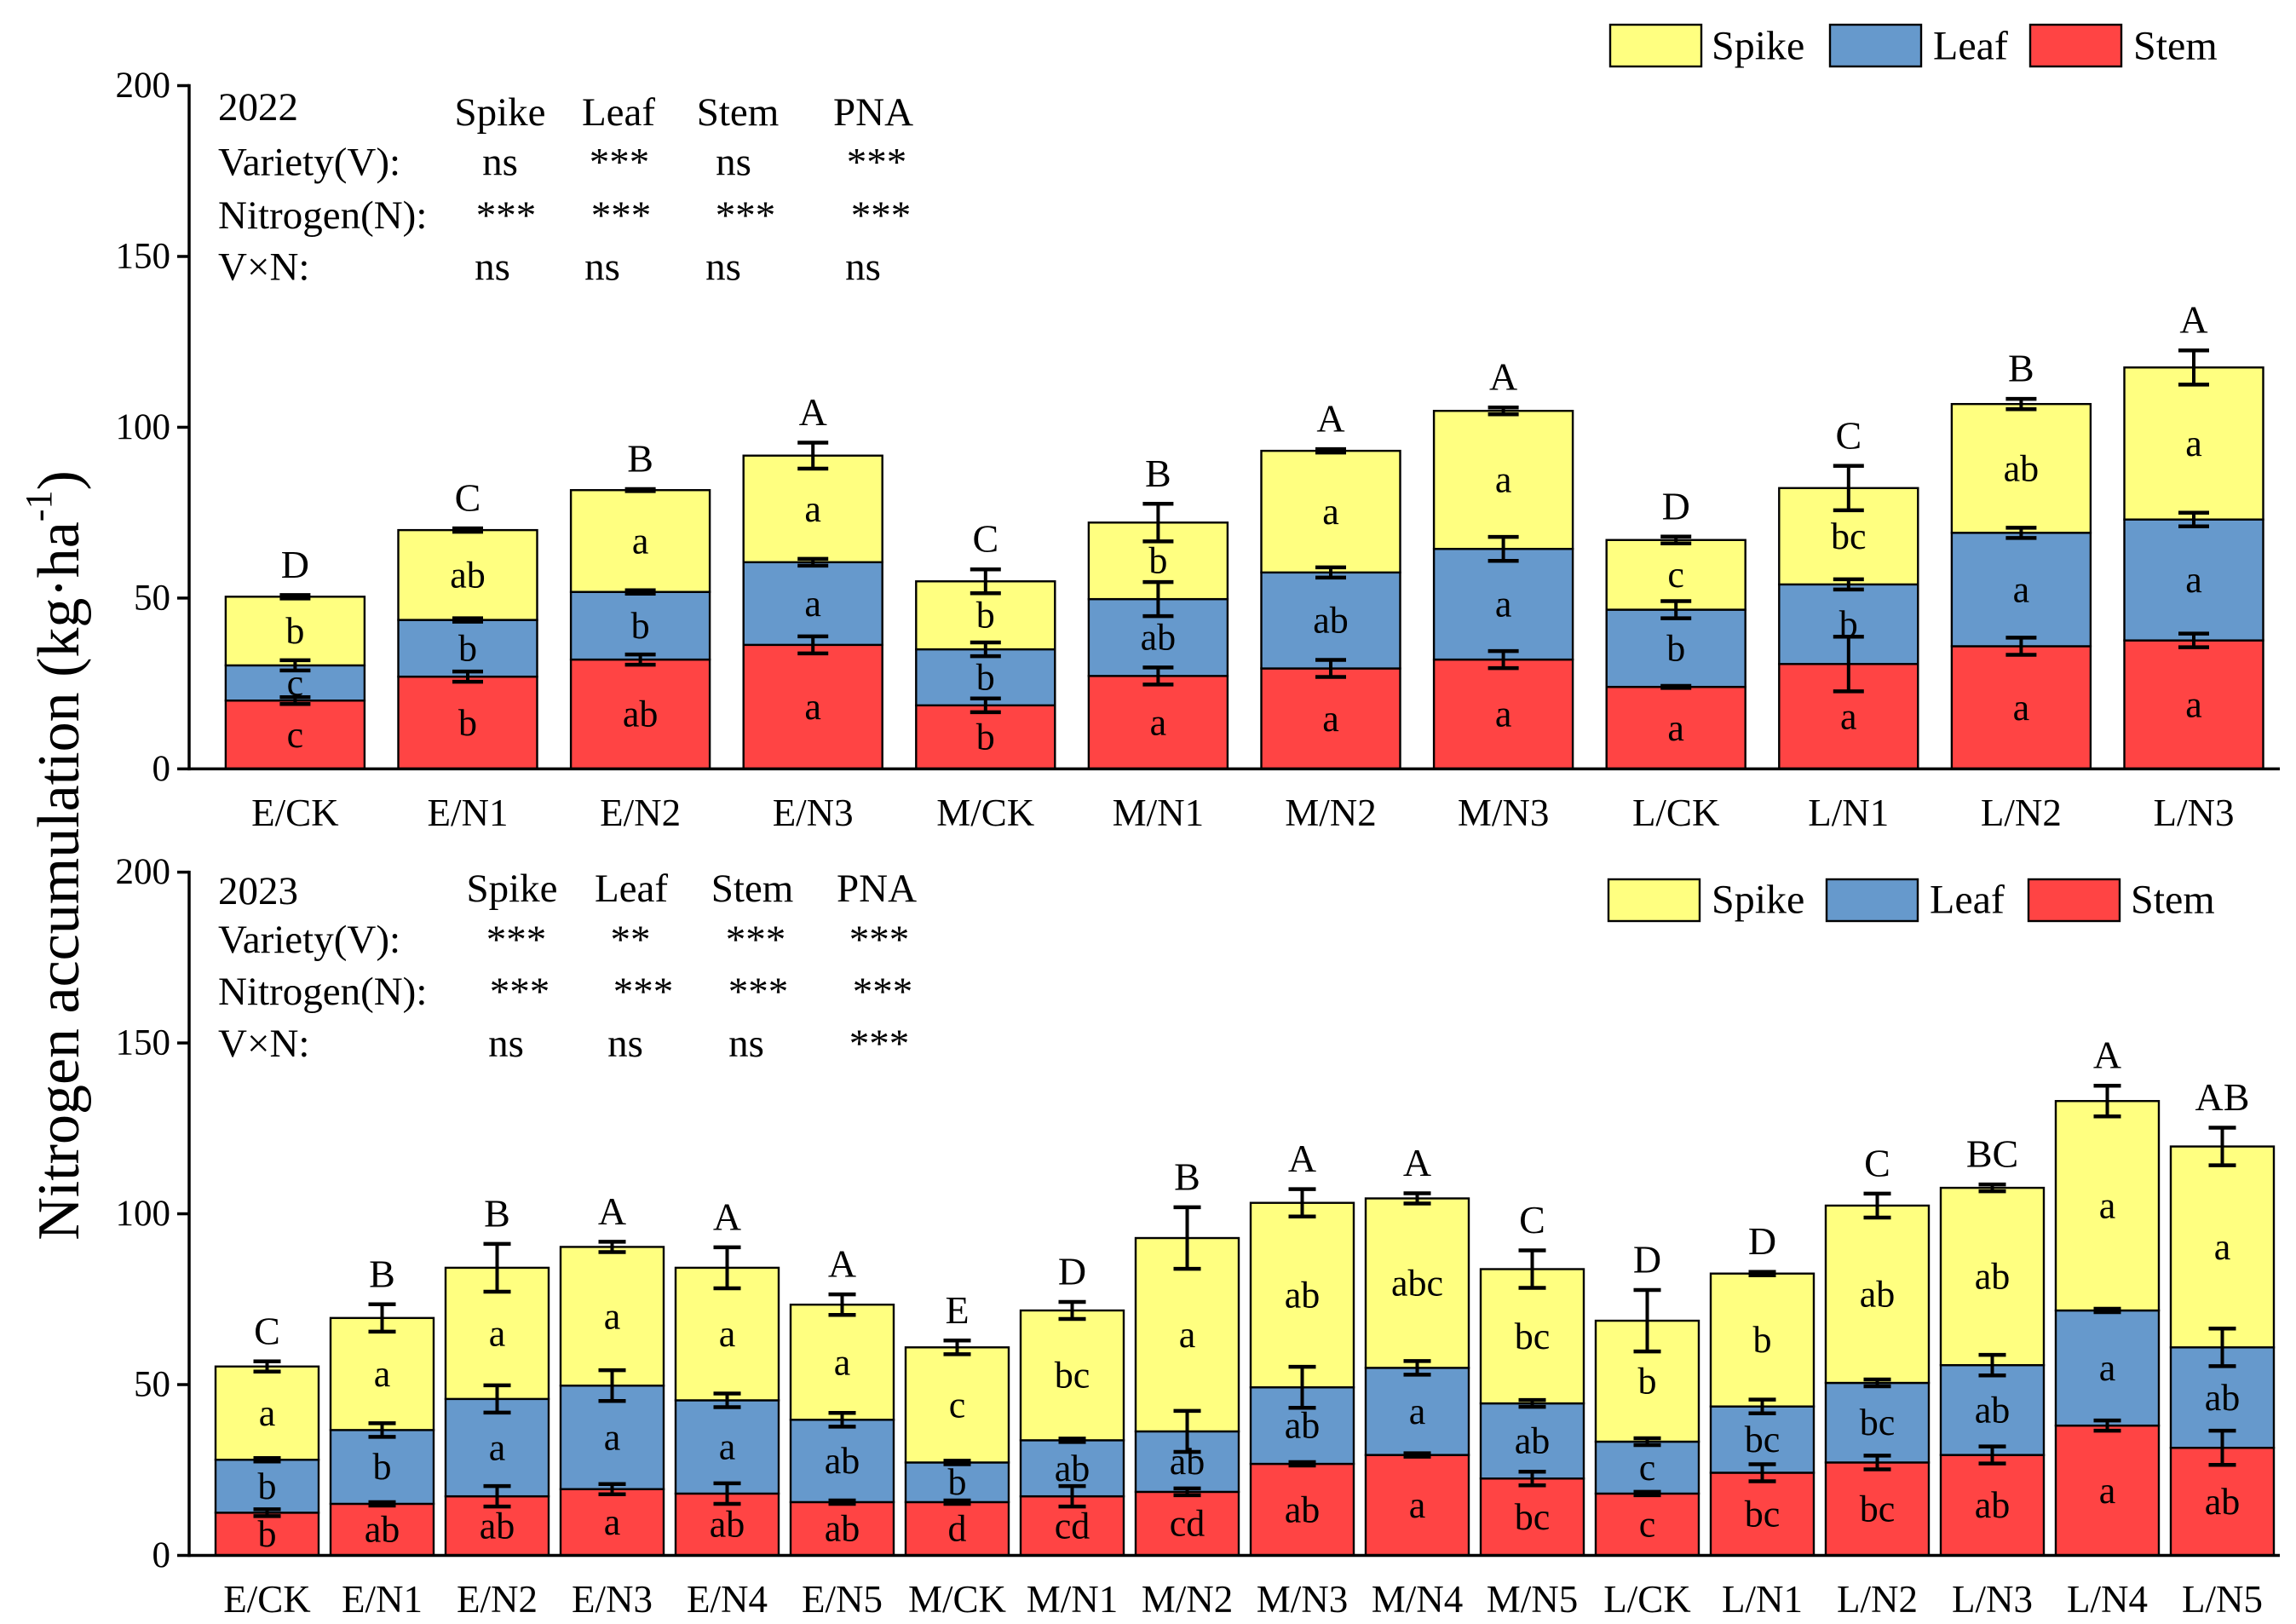 Image resolution: width=2296 pixels, height=1624 pixels. What do you see at coordinates (143, 1043) in the screenshot?
I see `y-tick-label: 150` at bounding box center [143, 1043].